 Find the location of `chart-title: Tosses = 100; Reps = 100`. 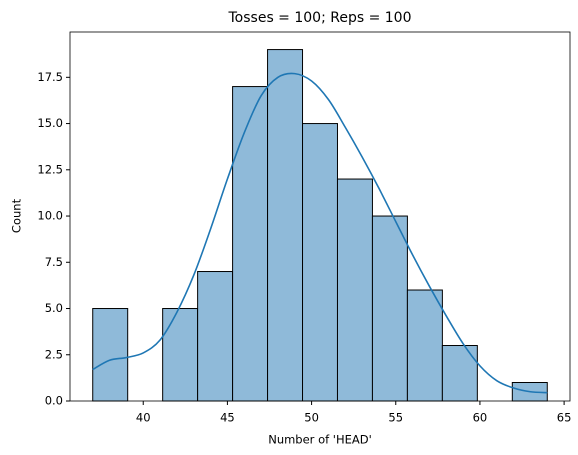

chart-title: Tosses = 100; Reps = 100 is located at coordinates (320, 18).